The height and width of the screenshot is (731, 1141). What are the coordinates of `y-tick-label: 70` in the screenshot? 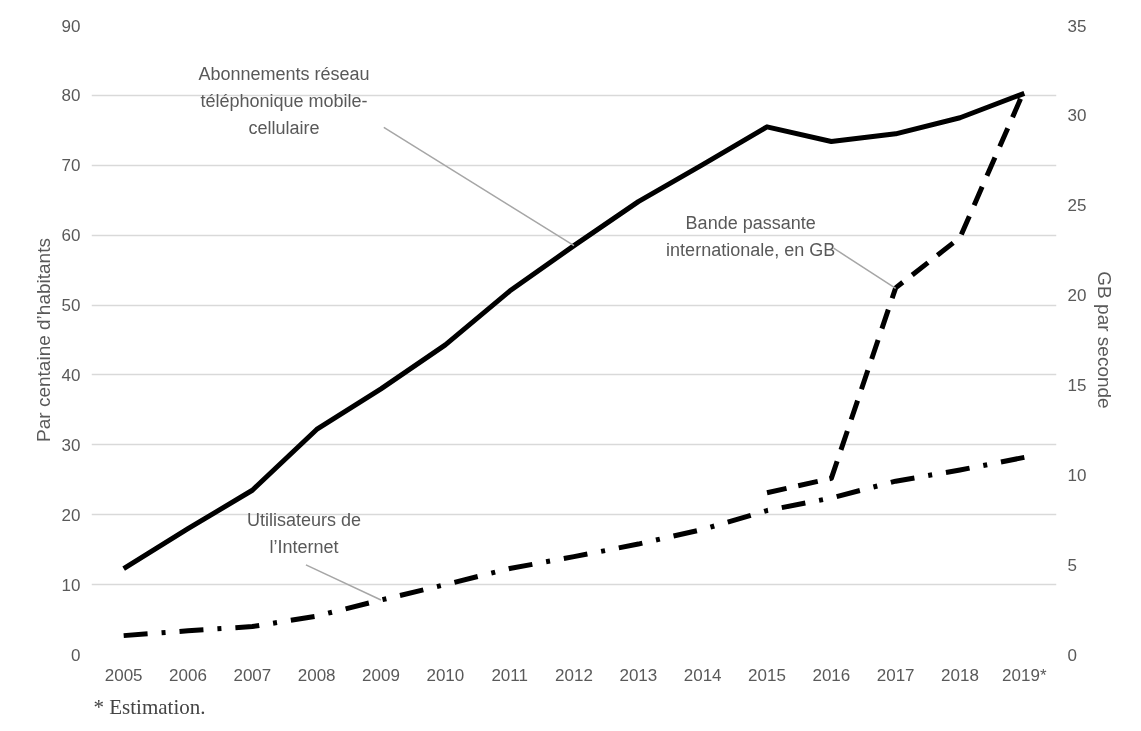 It's located at (71, 166).